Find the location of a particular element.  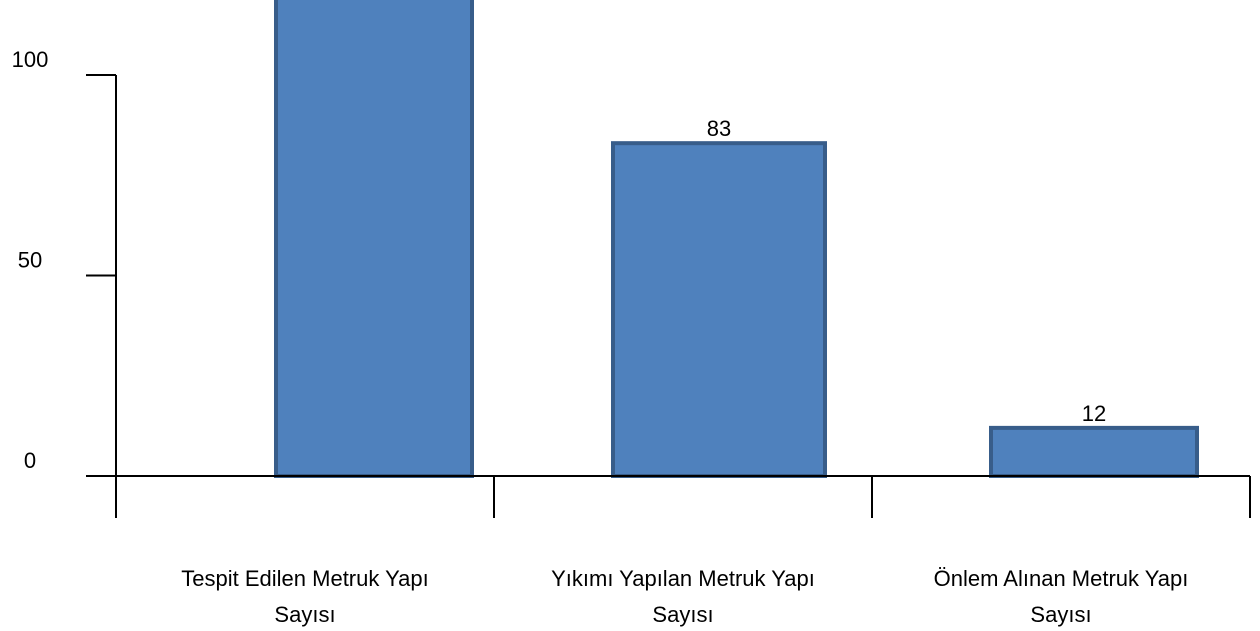

category-label-1-line-1: Tespit Edilen Metruk Yapı is located at coordinates (304, 578).